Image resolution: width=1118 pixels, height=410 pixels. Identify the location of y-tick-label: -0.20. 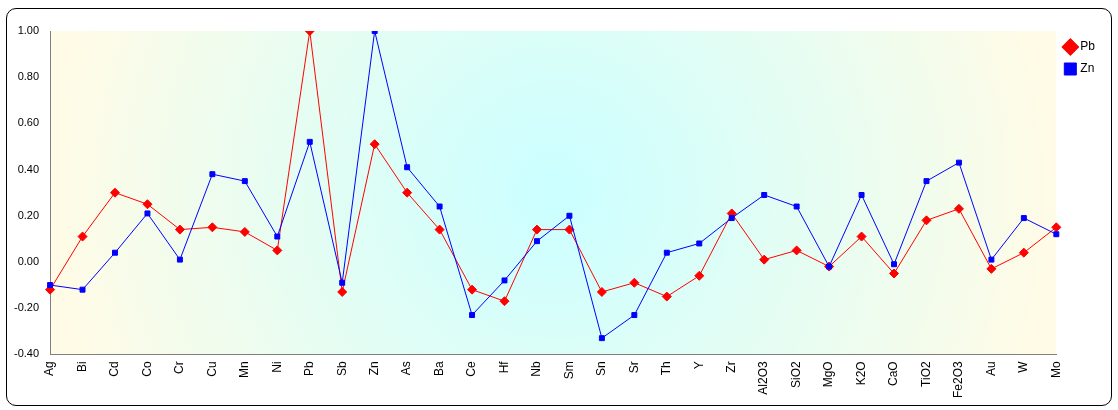
(26, 307).